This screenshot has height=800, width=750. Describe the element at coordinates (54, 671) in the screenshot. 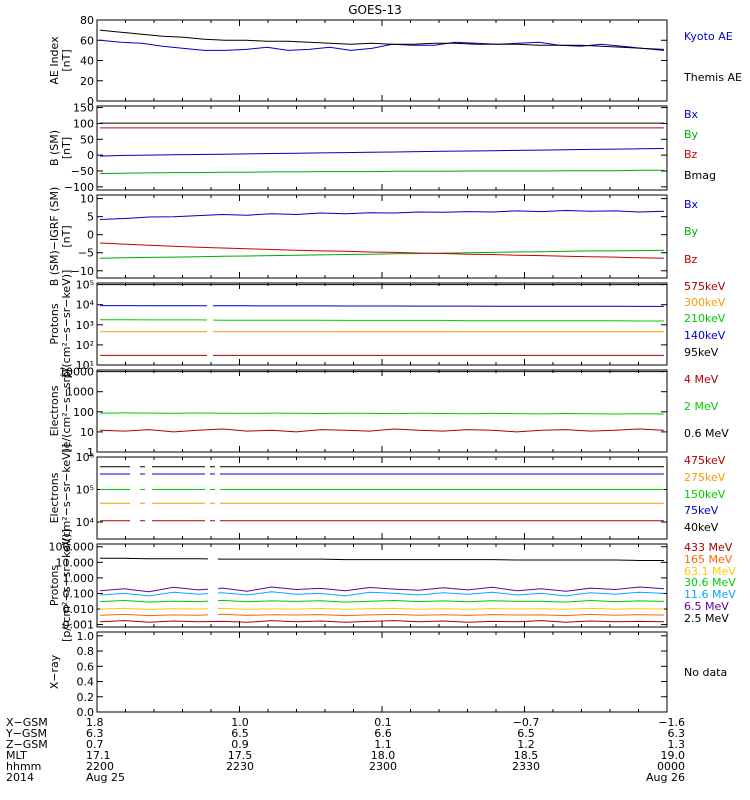

I see `y-axis-label: X−ray` at that location.